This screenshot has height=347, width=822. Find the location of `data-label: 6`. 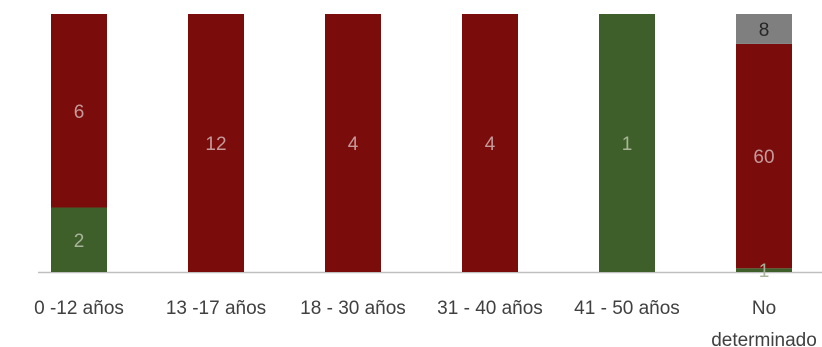

data-label: 6 is located at coordinates (79, 112).